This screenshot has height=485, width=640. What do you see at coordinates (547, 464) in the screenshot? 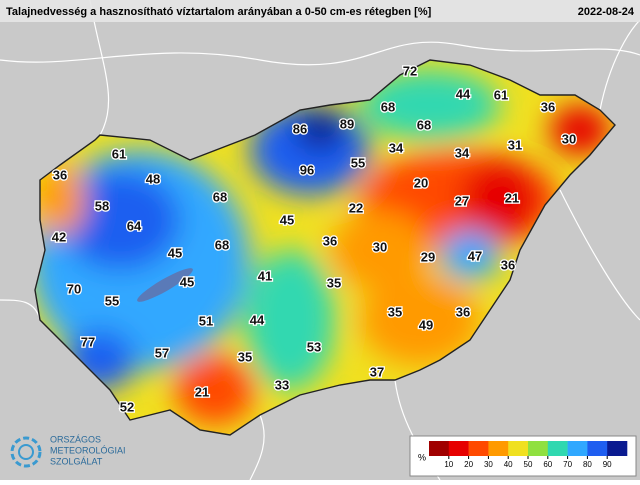
I see `legend-tick-label: 60` at bounding box center [547, 464].